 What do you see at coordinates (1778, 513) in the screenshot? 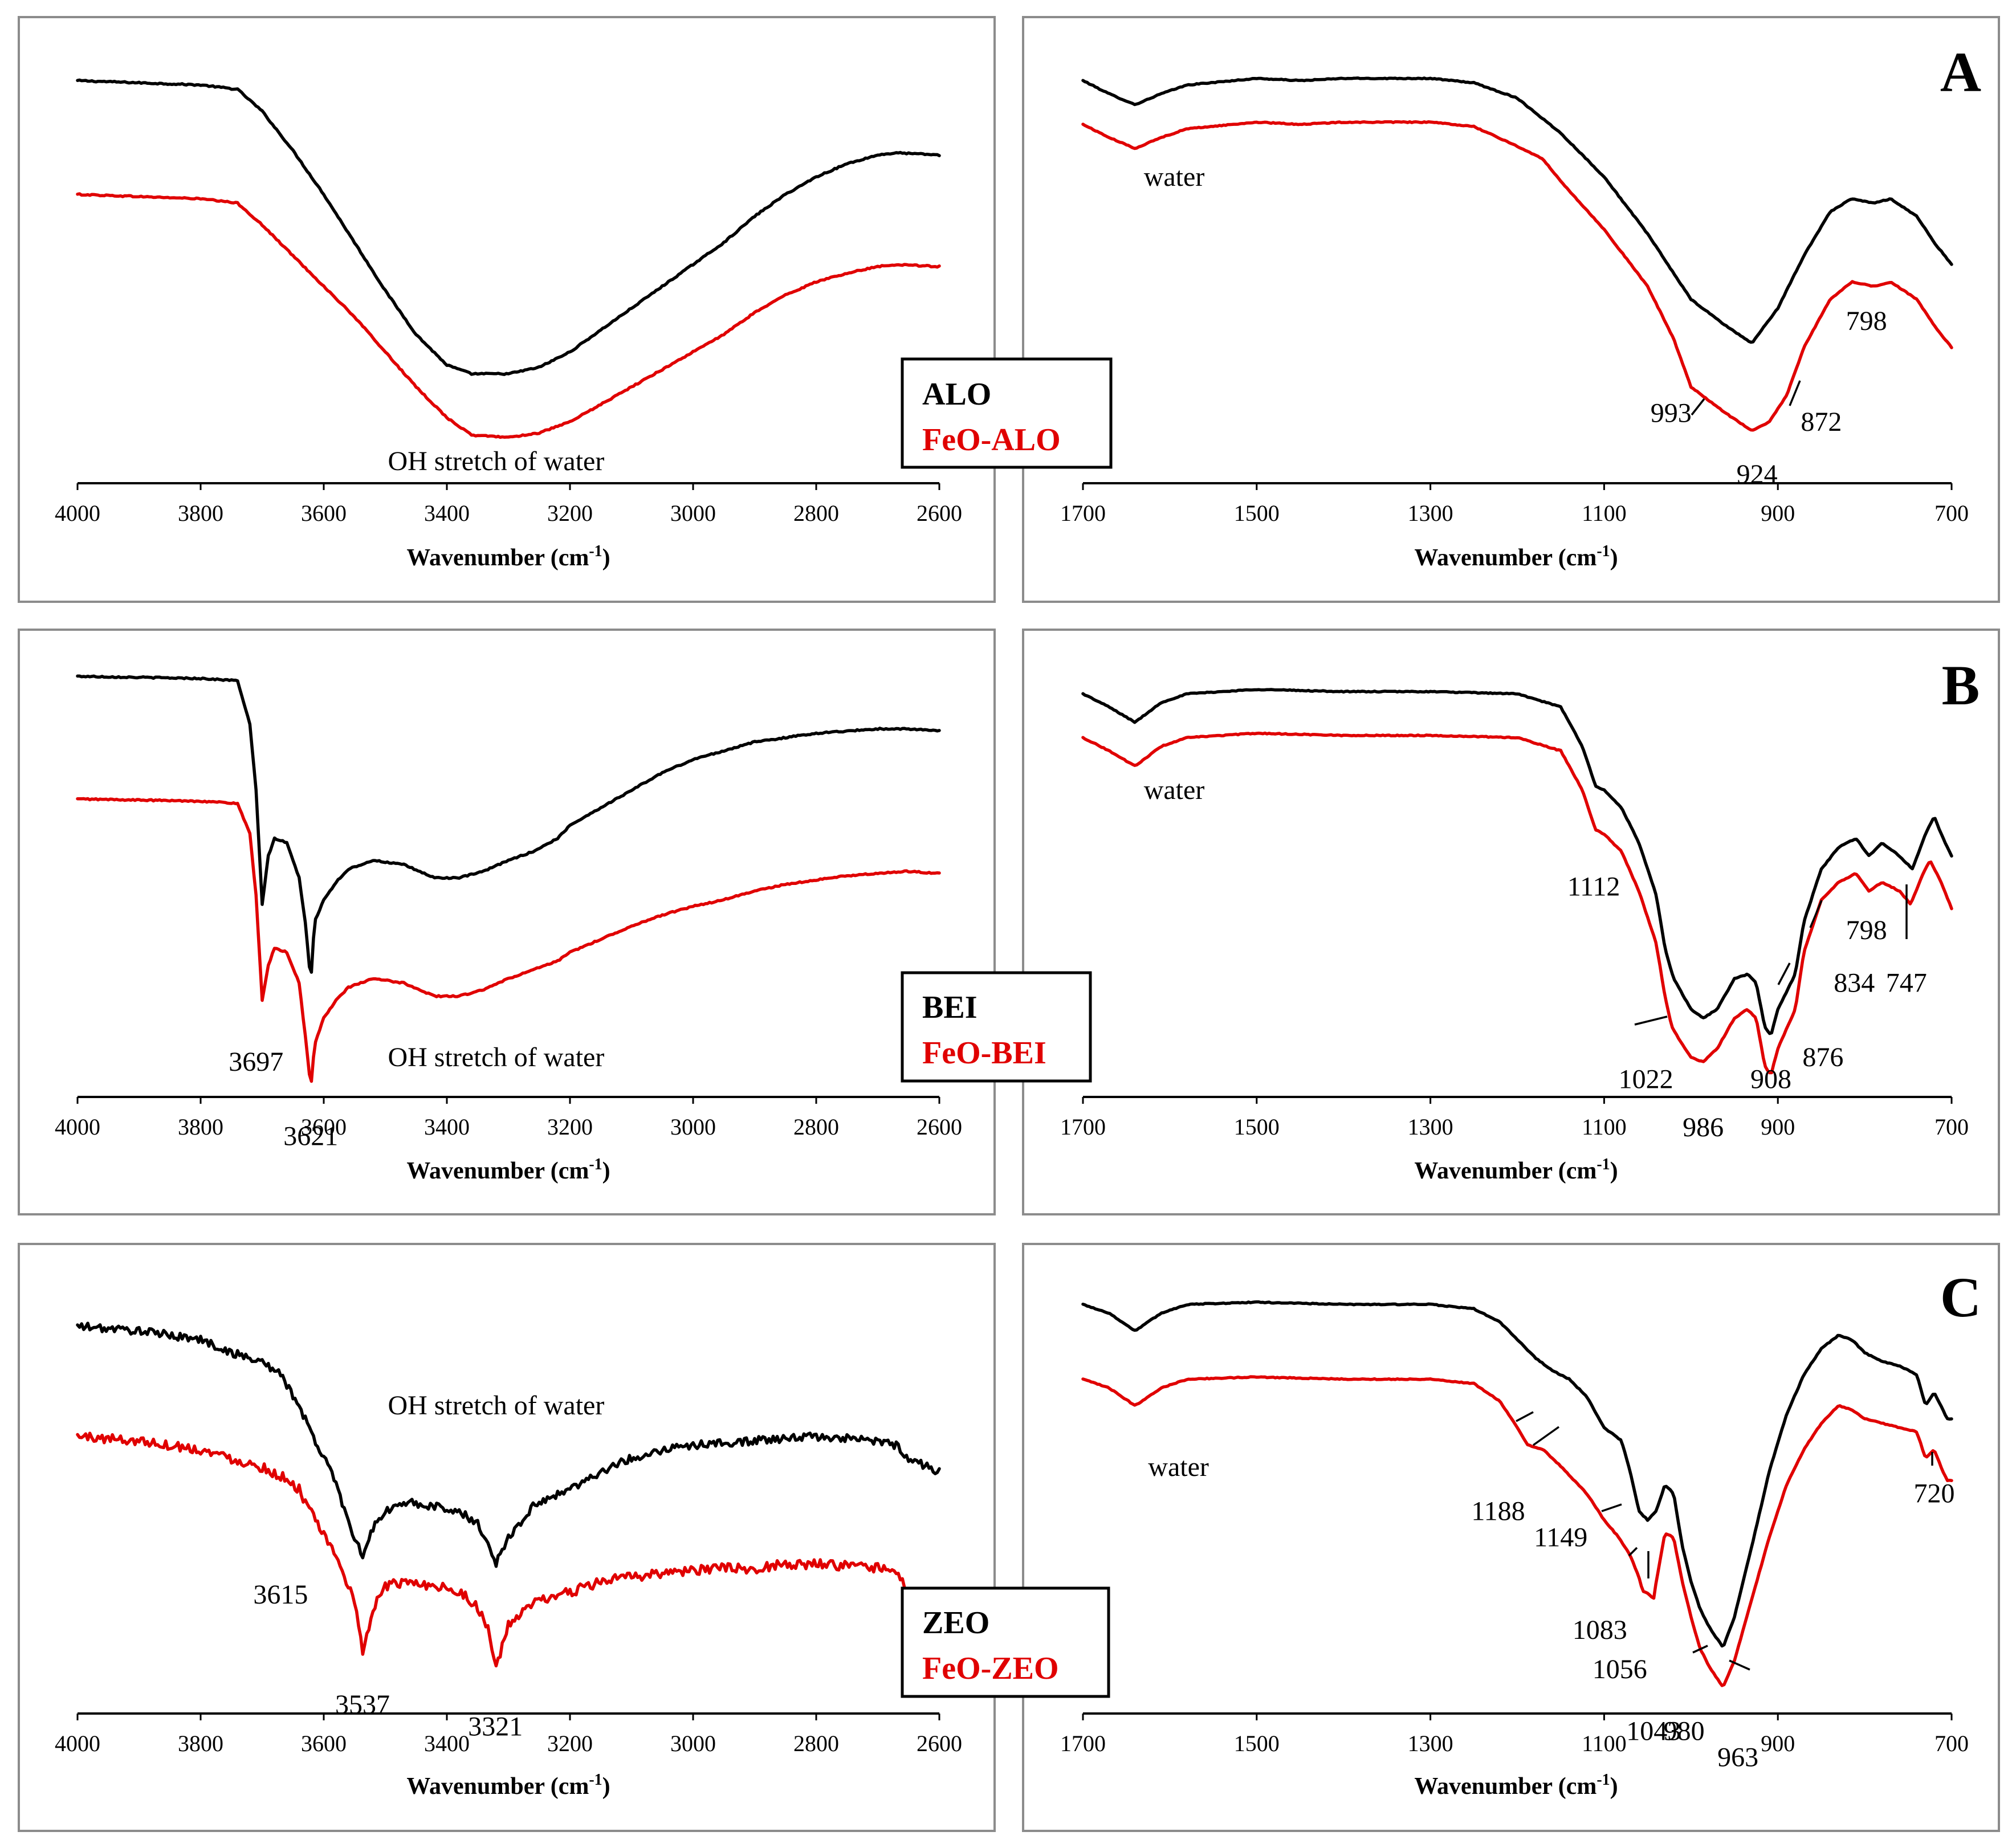
I see `x-tick-label: 900` at bounding box center [1778, 513].